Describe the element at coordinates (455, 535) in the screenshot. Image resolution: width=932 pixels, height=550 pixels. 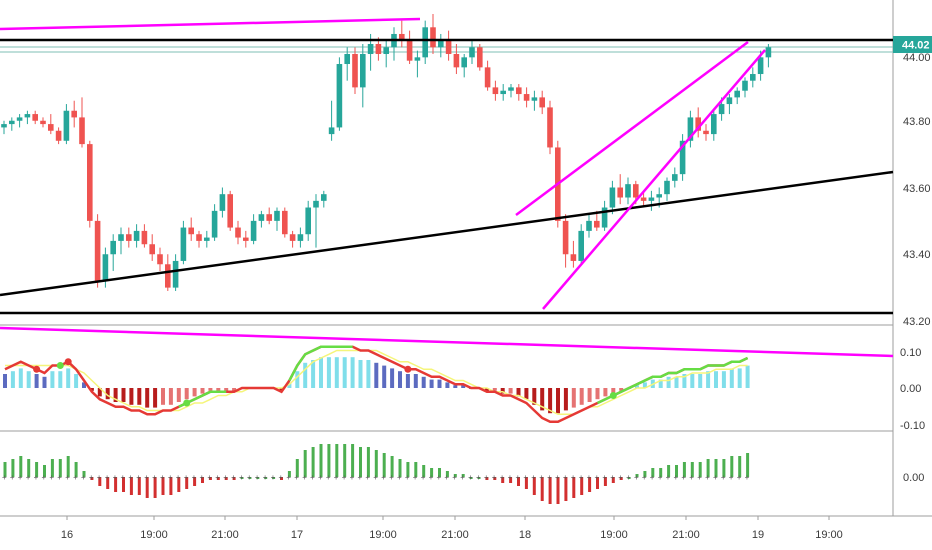
I see `x-tick-label: 21:00` at that location.